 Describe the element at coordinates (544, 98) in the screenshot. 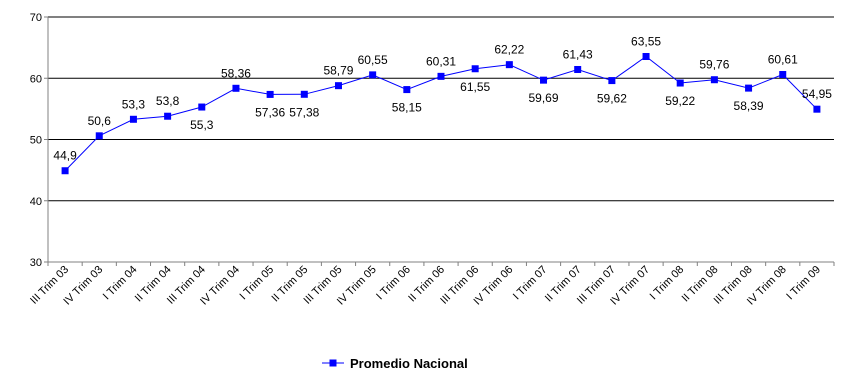

I see `data-label: 59,69` at that location.